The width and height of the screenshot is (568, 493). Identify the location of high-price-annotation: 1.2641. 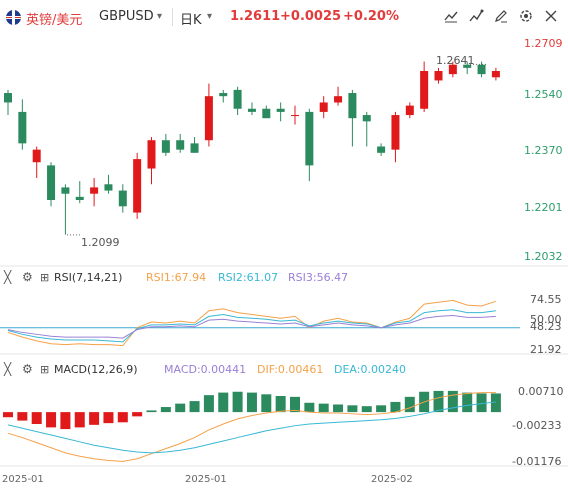
(455, 60).